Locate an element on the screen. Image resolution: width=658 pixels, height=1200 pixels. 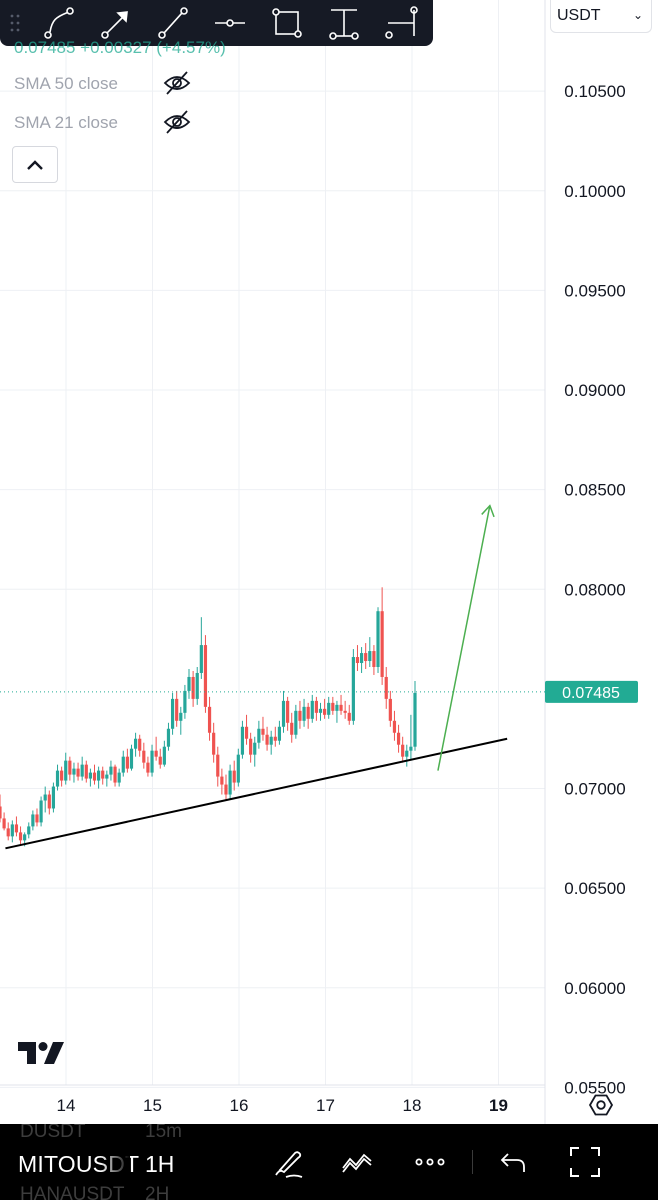
tradingview-logo-icon is located at coordinates (41, 1053).